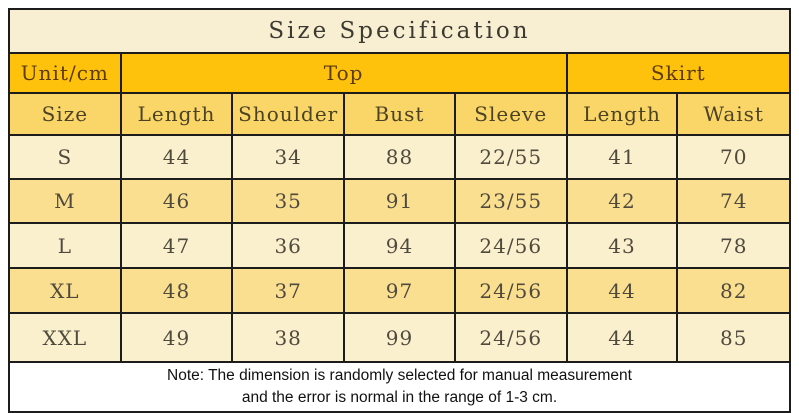 The height and width of the screenshot is (413, 799). What do you see at coordinates (65, 337) in the screenshot?
I see `size-cell: XXL` at bounding box center [65, 337].